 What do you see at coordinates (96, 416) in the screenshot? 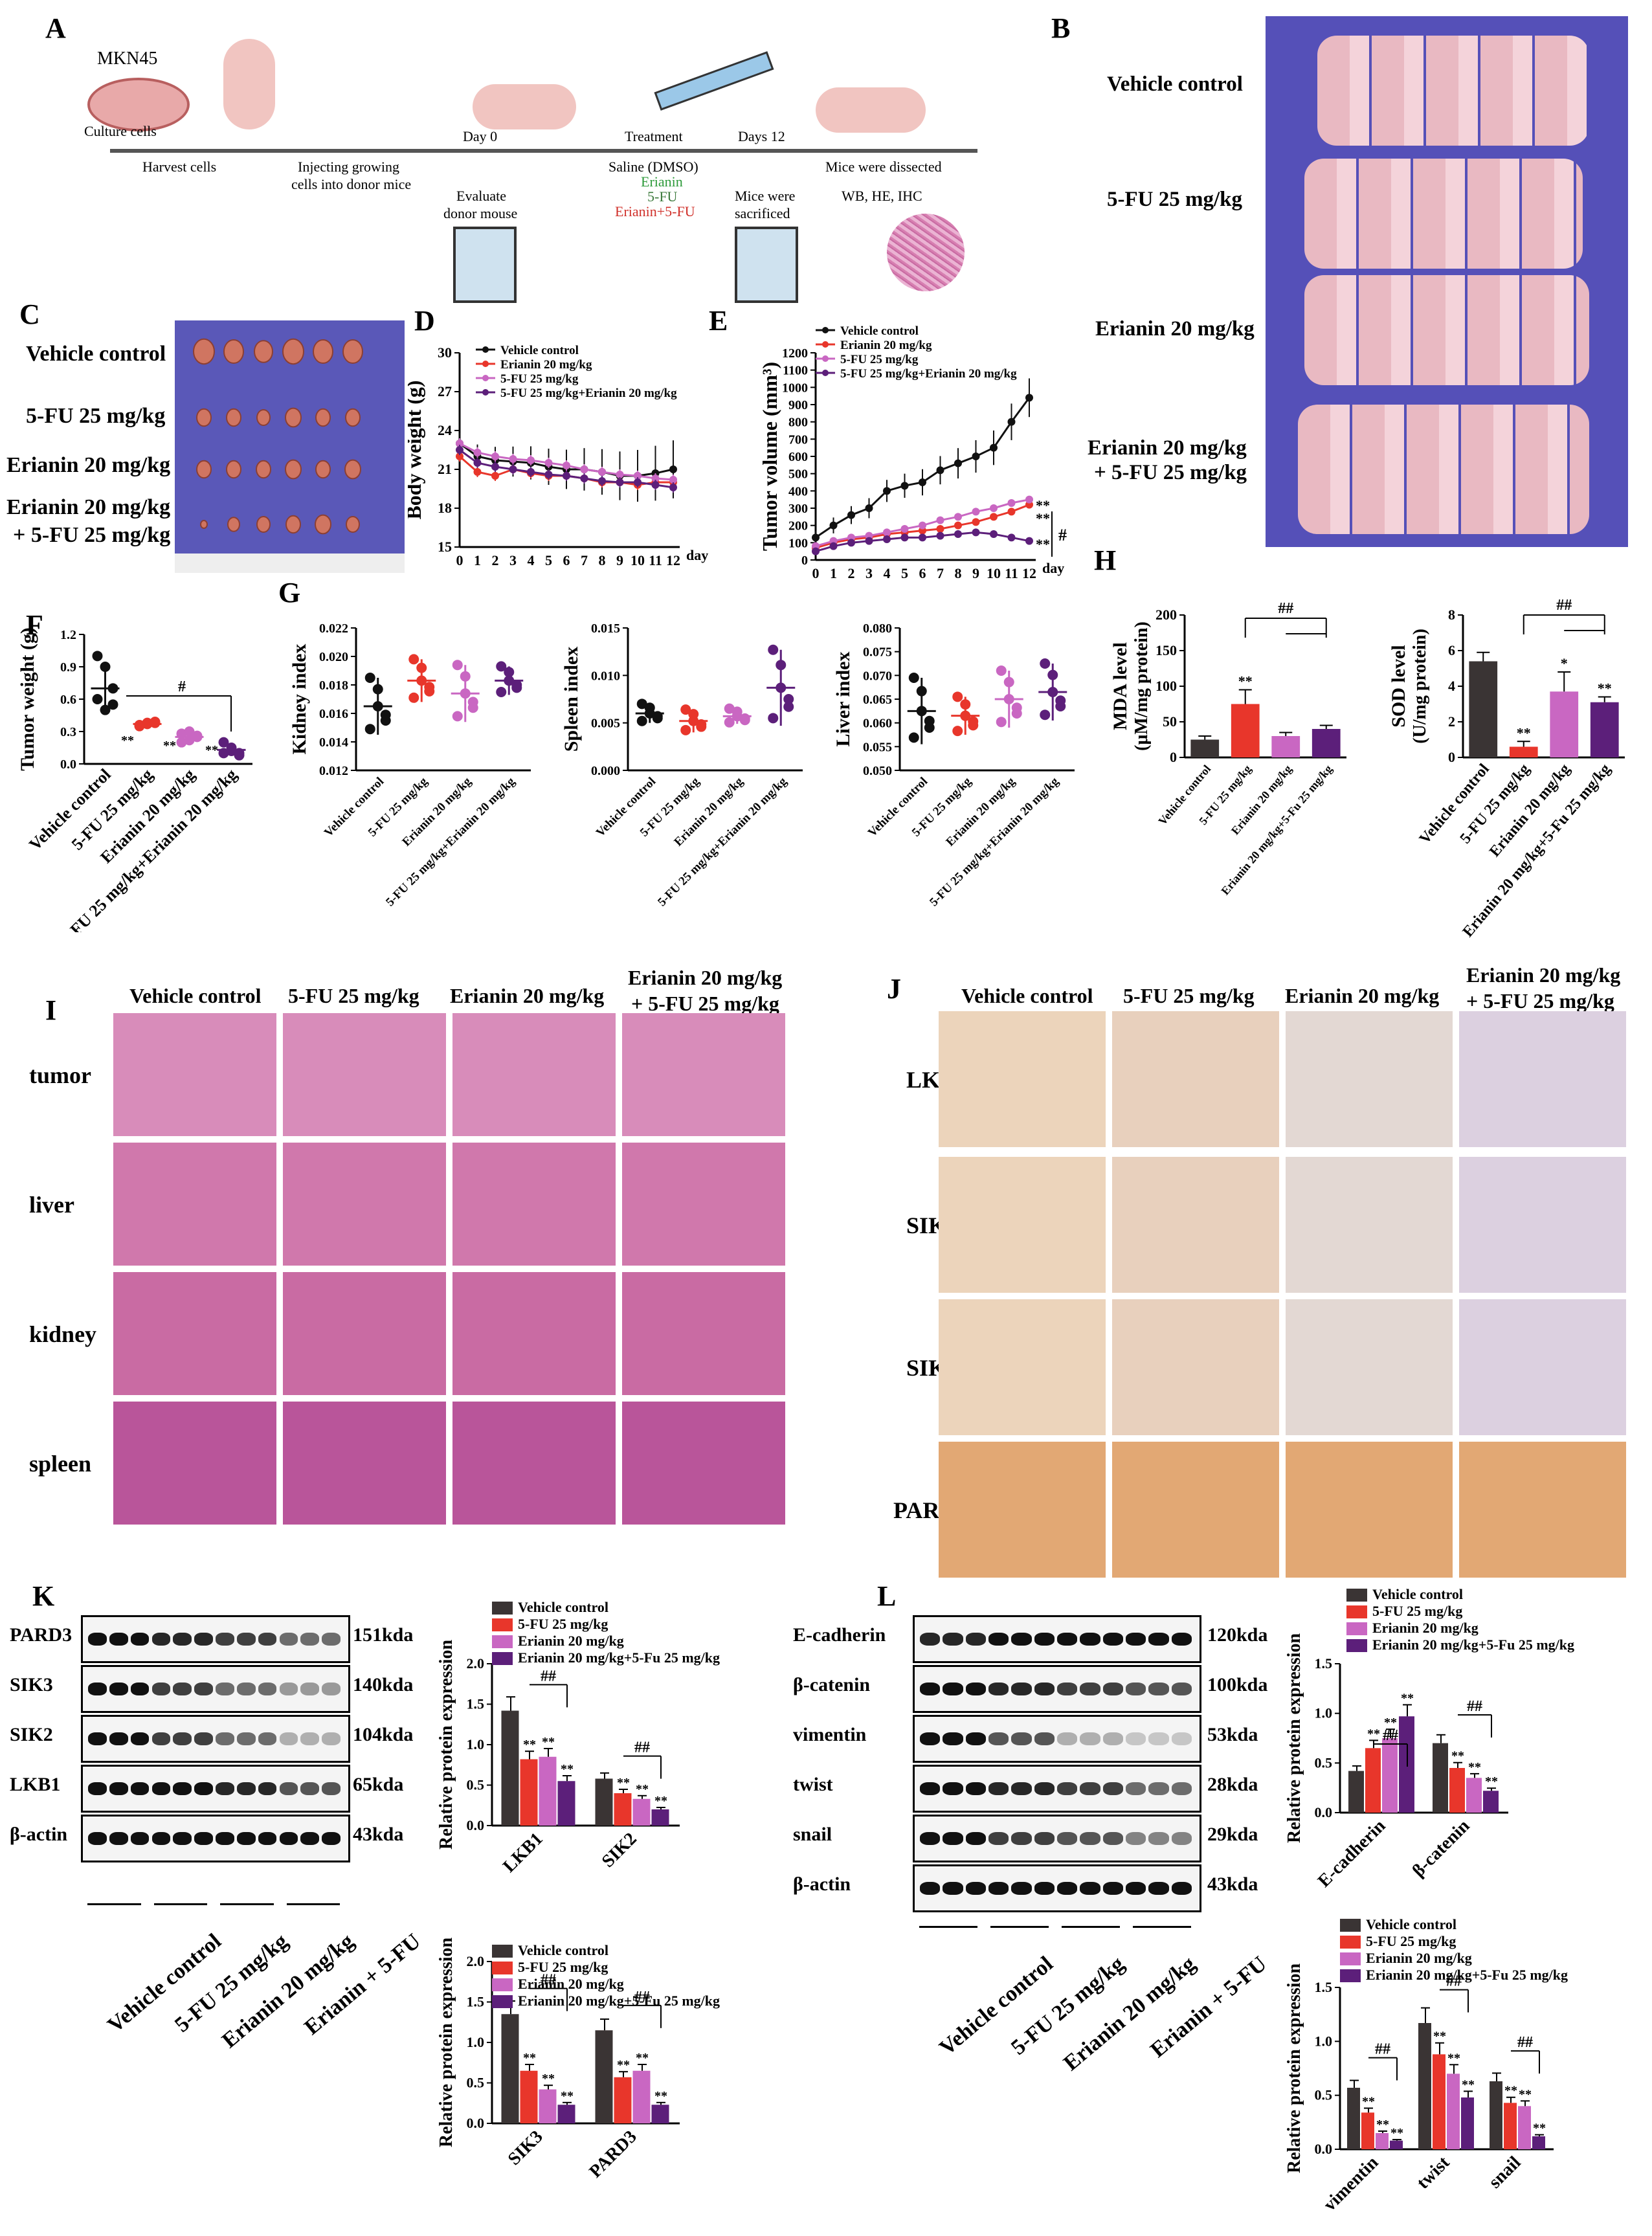
I see `c-label-5fu: 5-FU 25 mg/kg` at bounding box center [96, 416].